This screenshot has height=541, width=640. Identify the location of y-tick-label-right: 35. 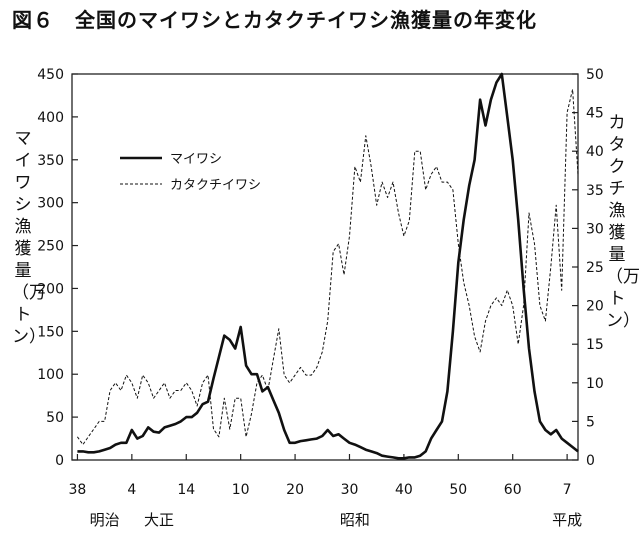
(595, 191).